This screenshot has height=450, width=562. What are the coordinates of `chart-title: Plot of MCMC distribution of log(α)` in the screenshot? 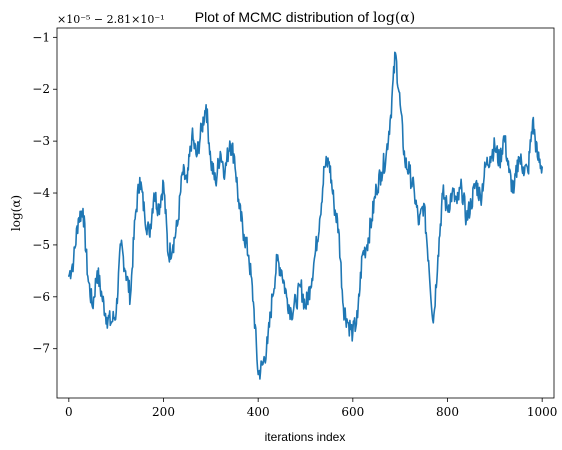 It's located at (305, 17).